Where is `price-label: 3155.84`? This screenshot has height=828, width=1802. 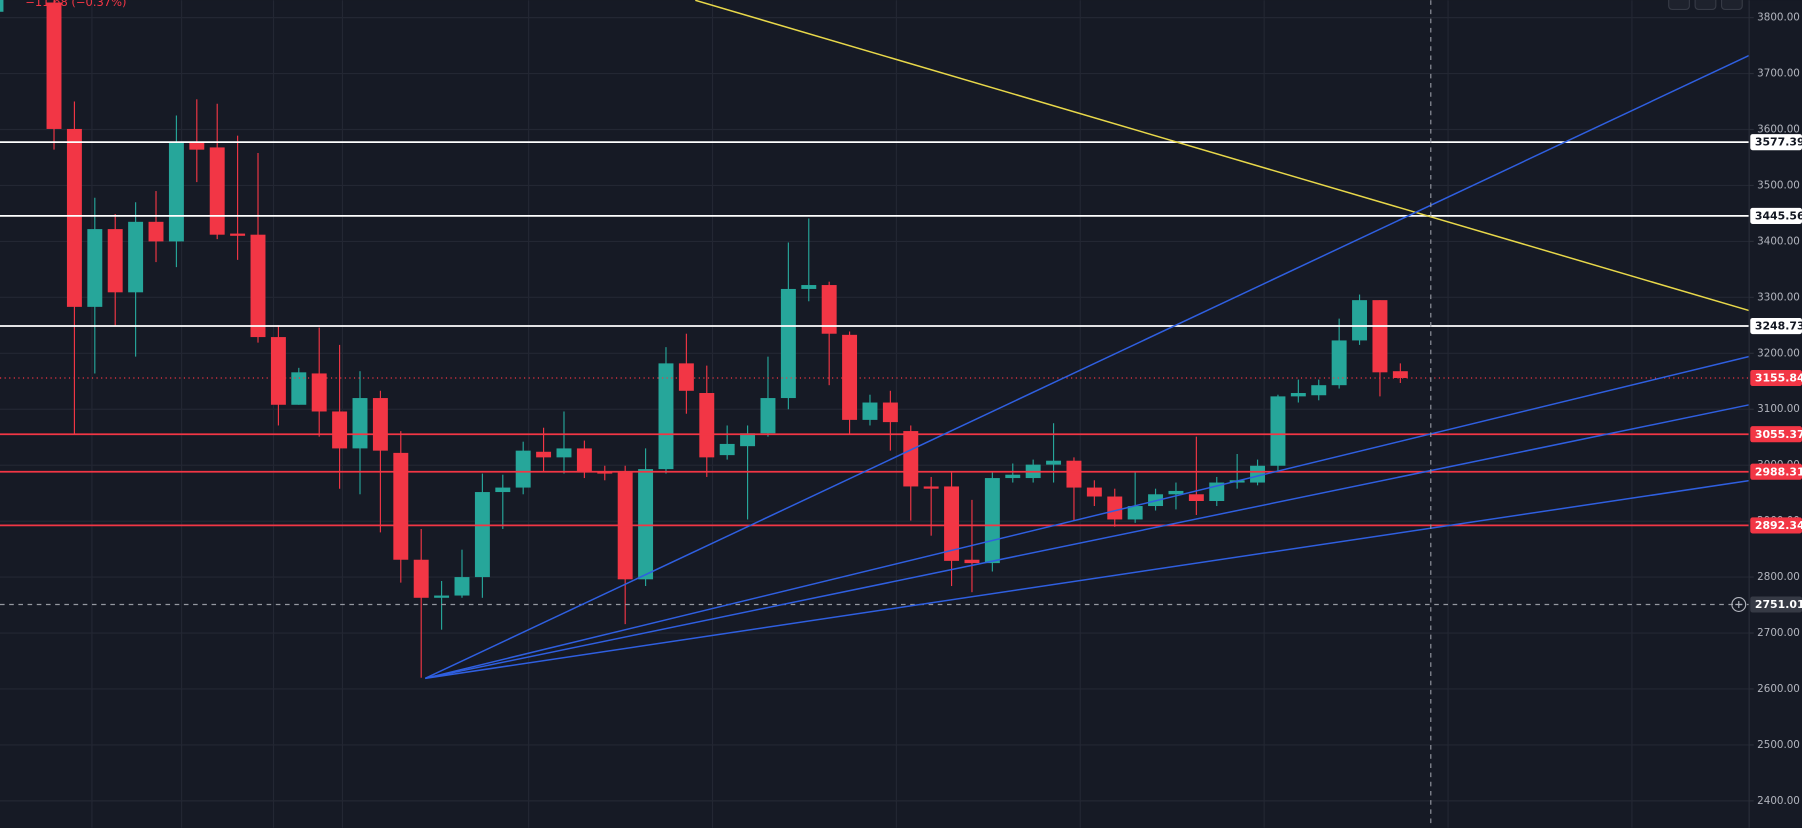 price-label: 3155.84 is located at coordinates (1778, 378).